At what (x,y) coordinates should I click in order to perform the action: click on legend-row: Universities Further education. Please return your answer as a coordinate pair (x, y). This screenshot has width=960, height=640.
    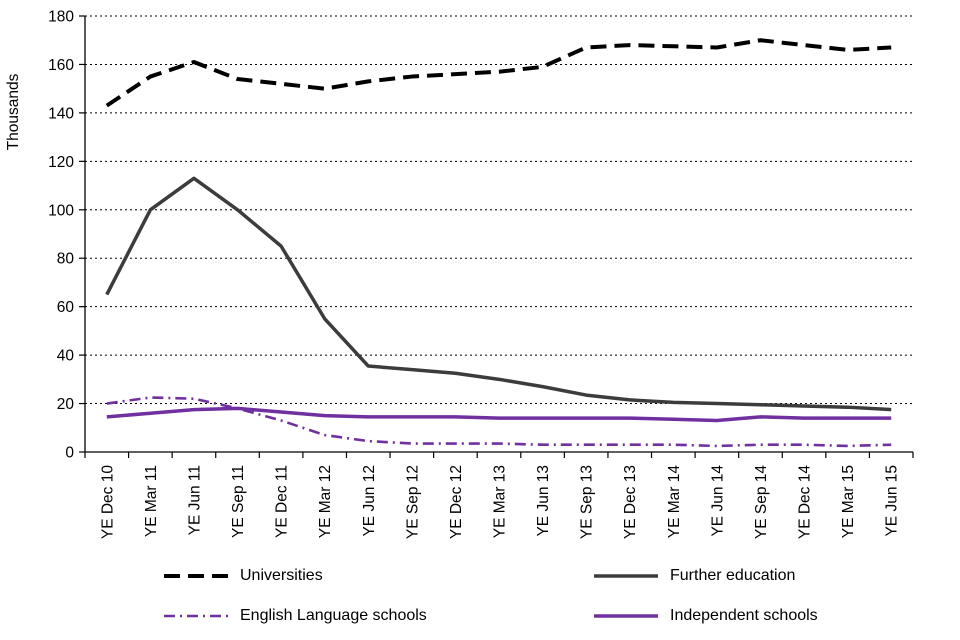
    Looking at the image, I should click on (480, 576).